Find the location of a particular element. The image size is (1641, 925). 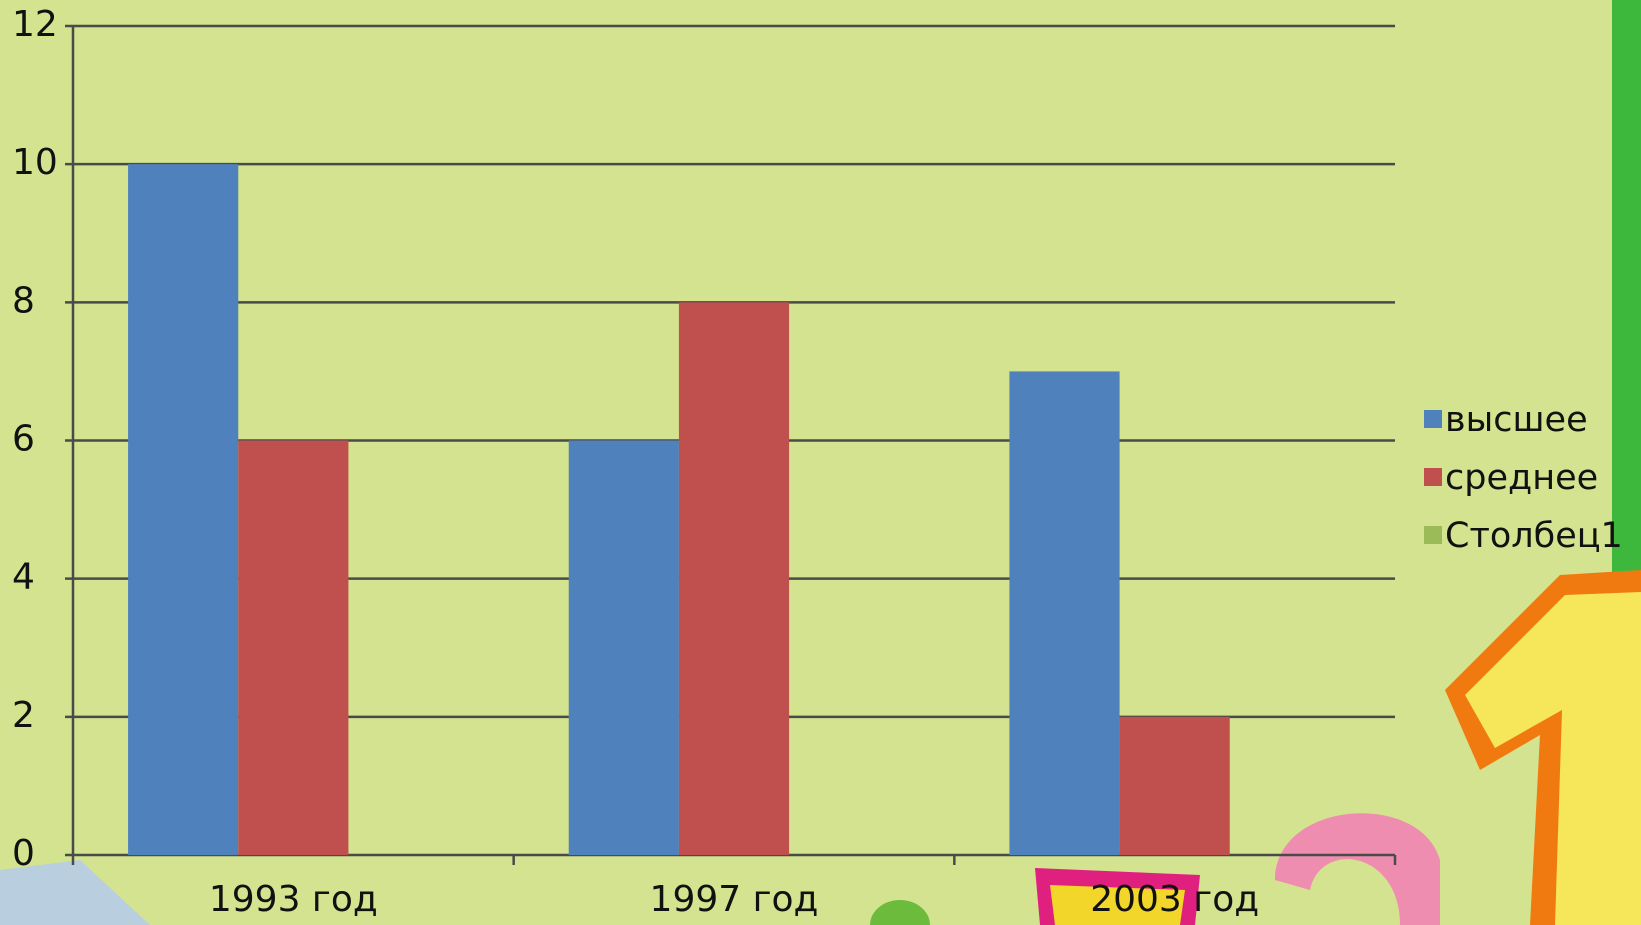

decor-two is located at coordinates (1357, 869).